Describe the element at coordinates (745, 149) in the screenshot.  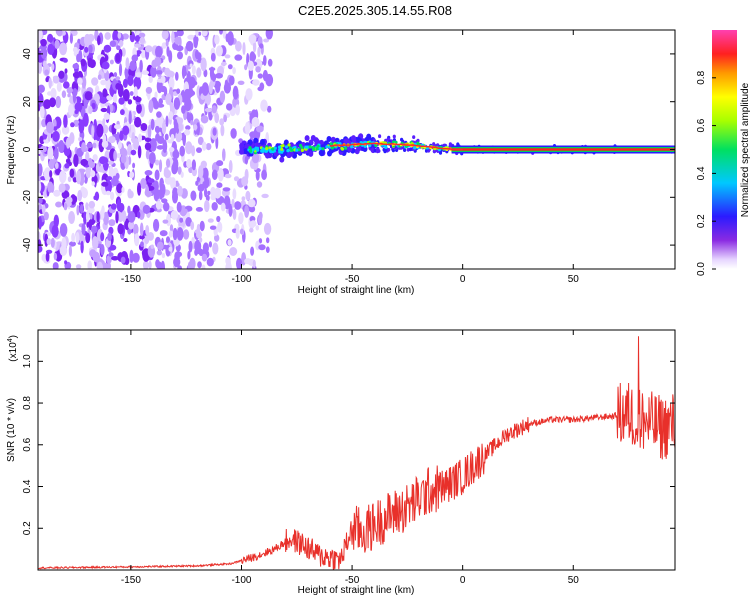
I see `colorbar-label: Normalized spectral amplitude` at that location.